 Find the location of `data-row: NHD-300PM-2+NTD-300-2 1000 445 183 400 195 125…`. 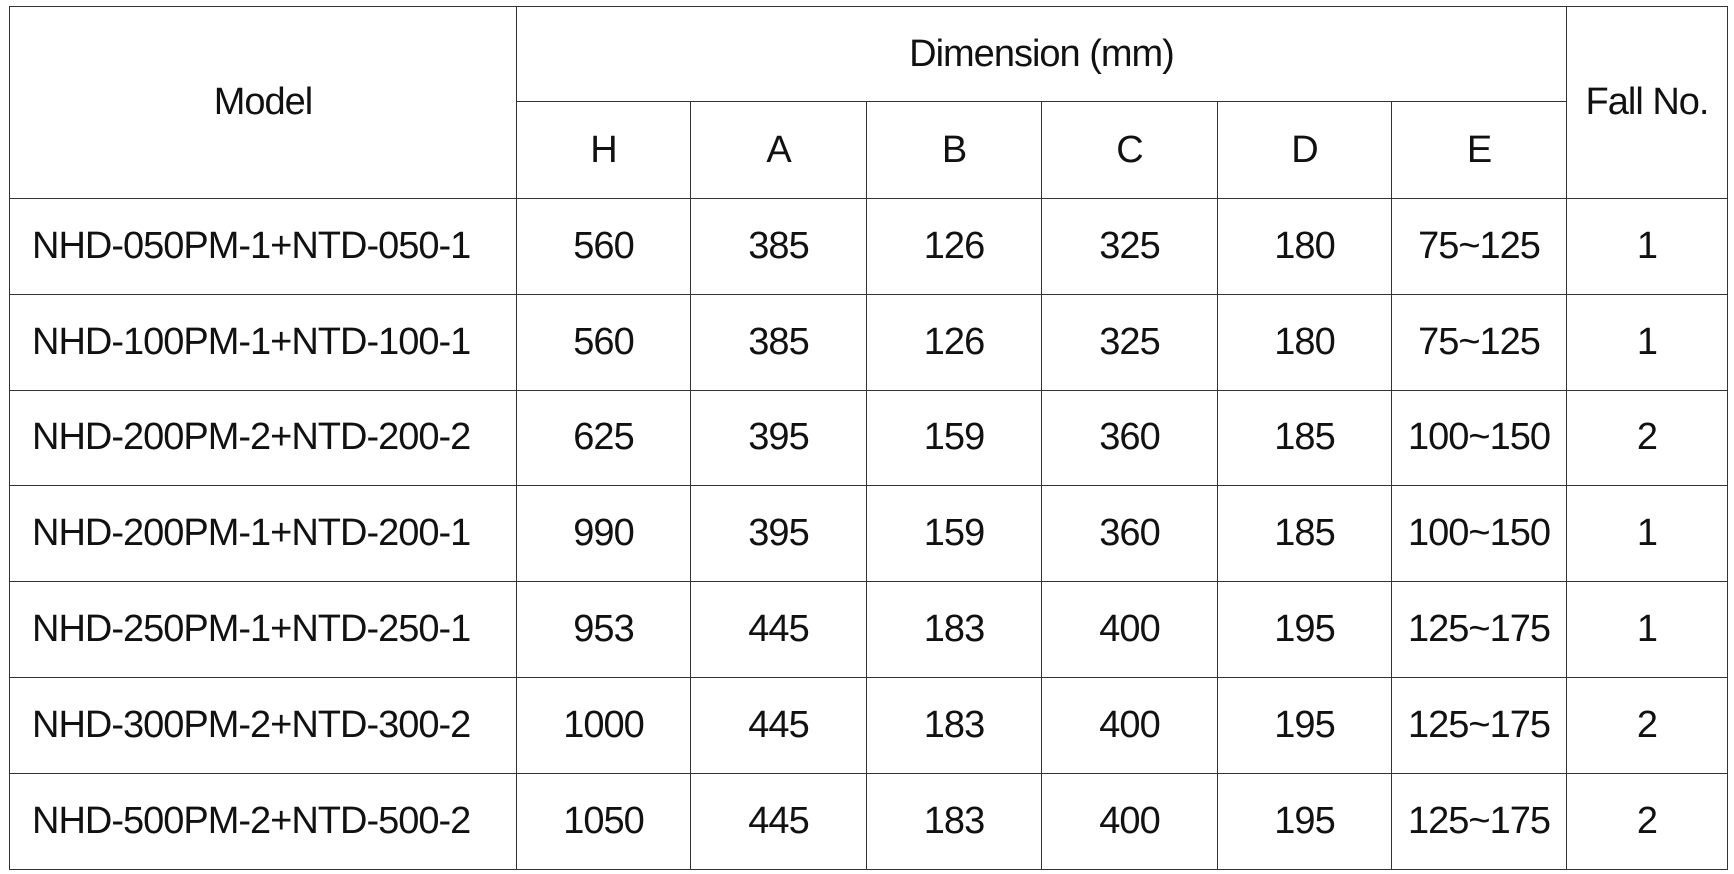

data-row: NHD-300PM-2+NTD-300-2 1000 445 183 400 195 125… is located at coordinates (868, 725).